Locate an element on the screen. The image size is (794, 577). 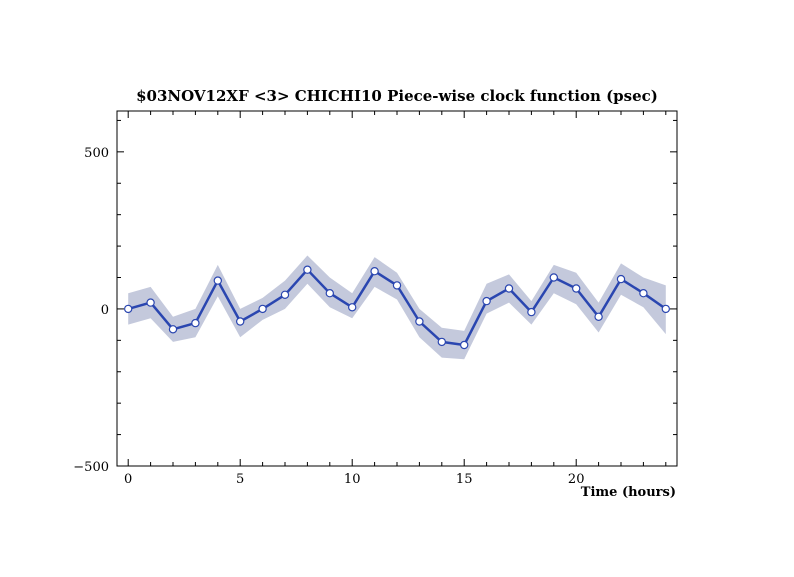
y-tick-label: −500 is located at coordinates (91, 467).